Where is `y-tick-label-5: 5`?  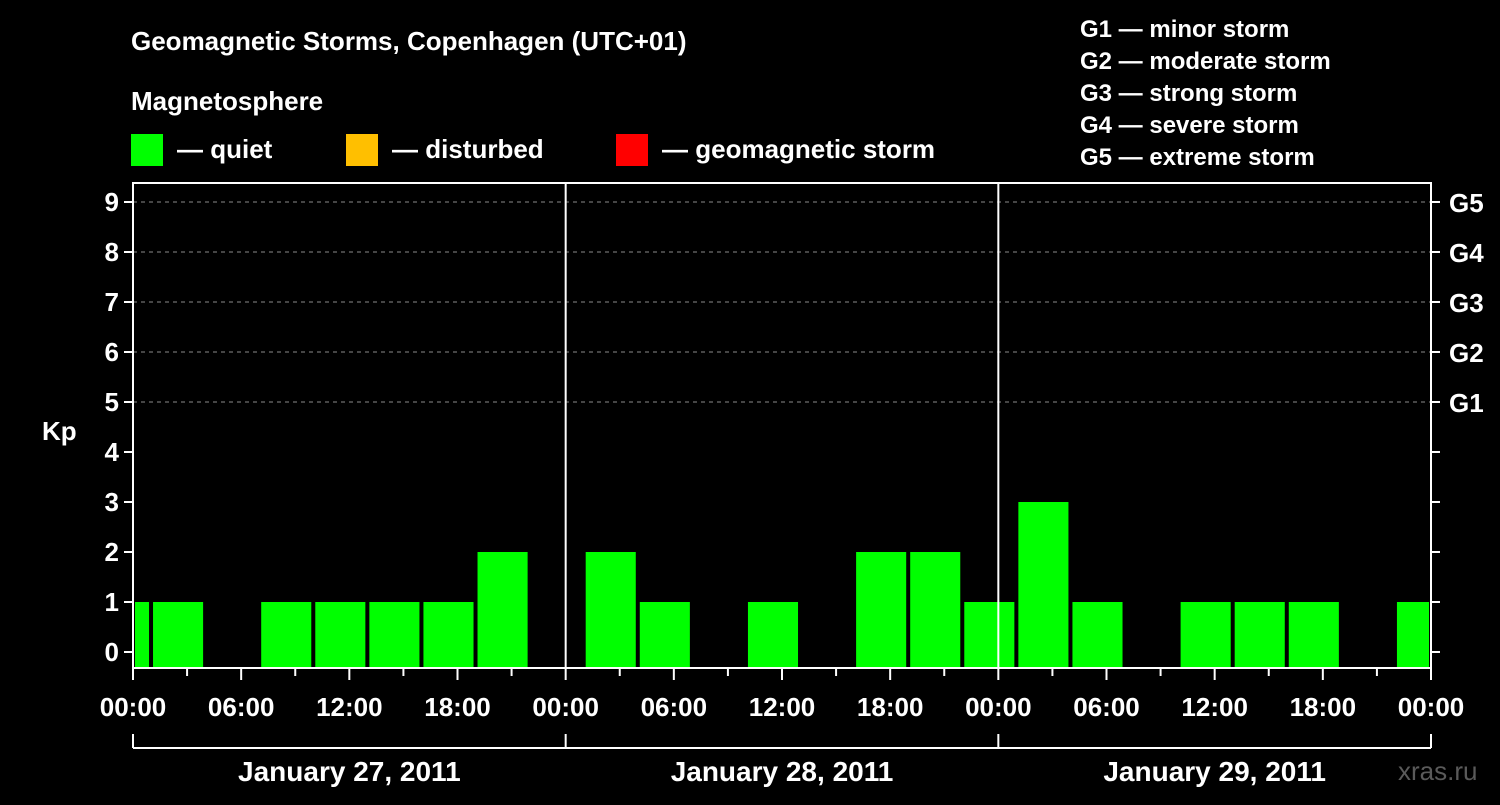
y-tick-label-5: 5 is located at coordinates (112, 402).